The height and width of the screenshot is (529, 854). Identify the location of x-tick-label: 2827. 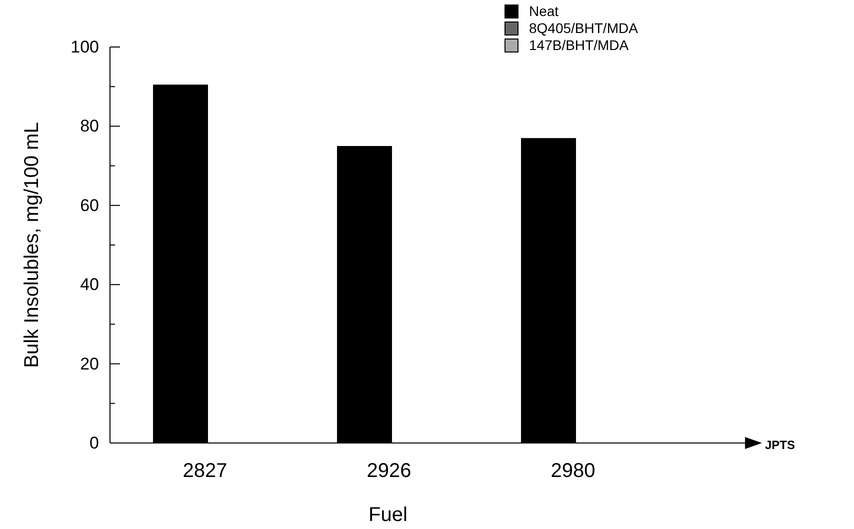
(205, 471).